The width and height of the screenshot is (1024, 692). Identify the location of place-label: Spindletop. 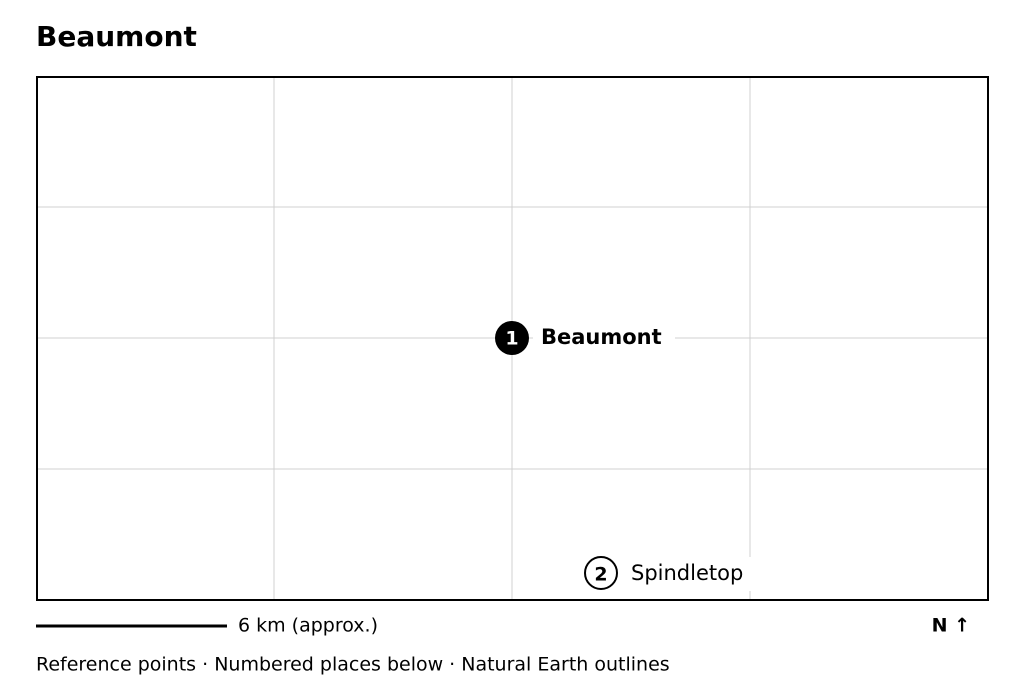
(687, 573).